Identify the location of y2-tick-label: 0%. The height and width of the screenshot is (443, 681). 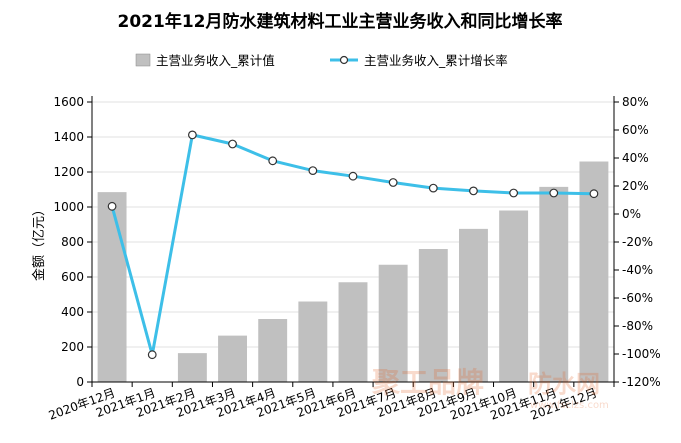
(631, 214).